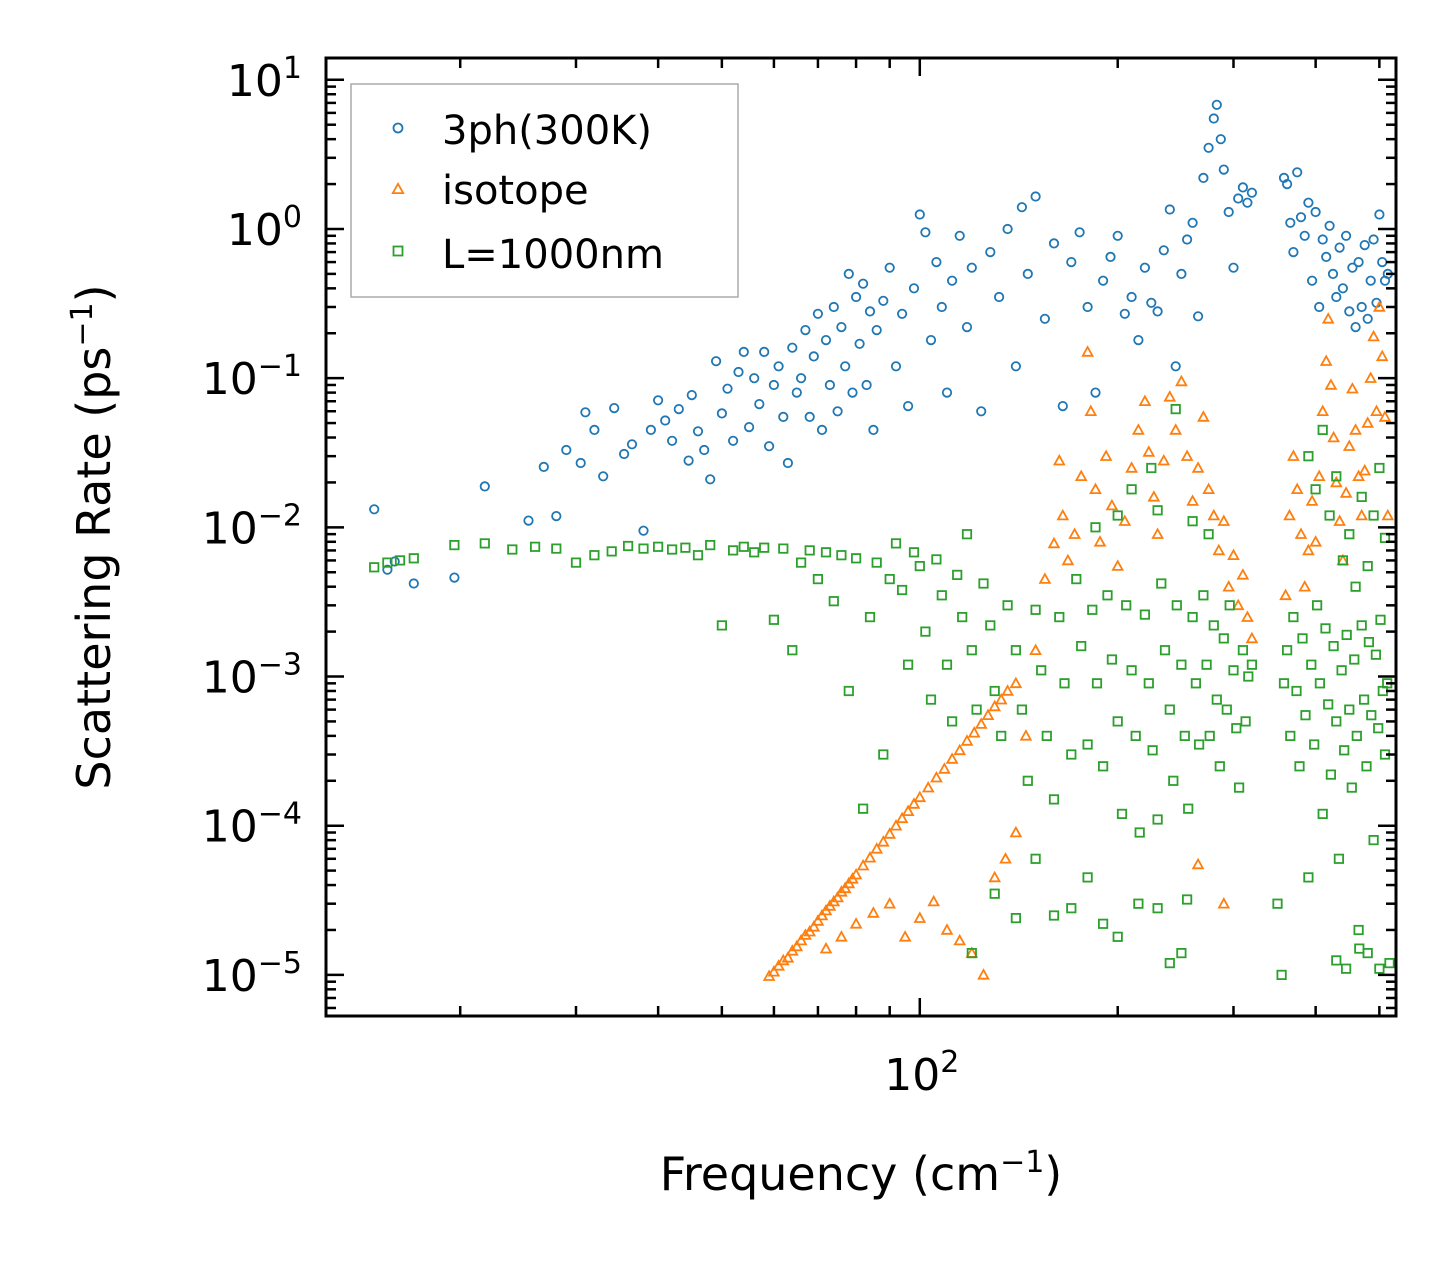 This screenshot has height=1265, width=1455. Describe the element at coordinates (398, 128) in the screenshot. I see `legend-marker-3ph` at that location.